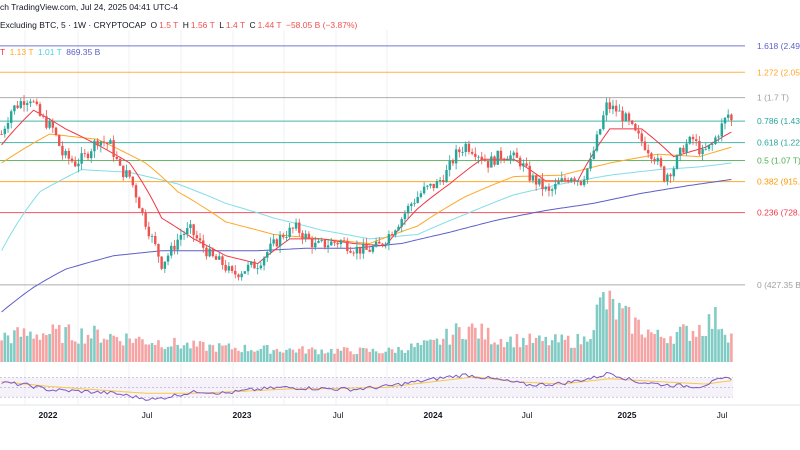  Describe the element at coordinates (321, 25) in the screenshot. I see `change-value: −58.05 B (−3.87%)` at that location.